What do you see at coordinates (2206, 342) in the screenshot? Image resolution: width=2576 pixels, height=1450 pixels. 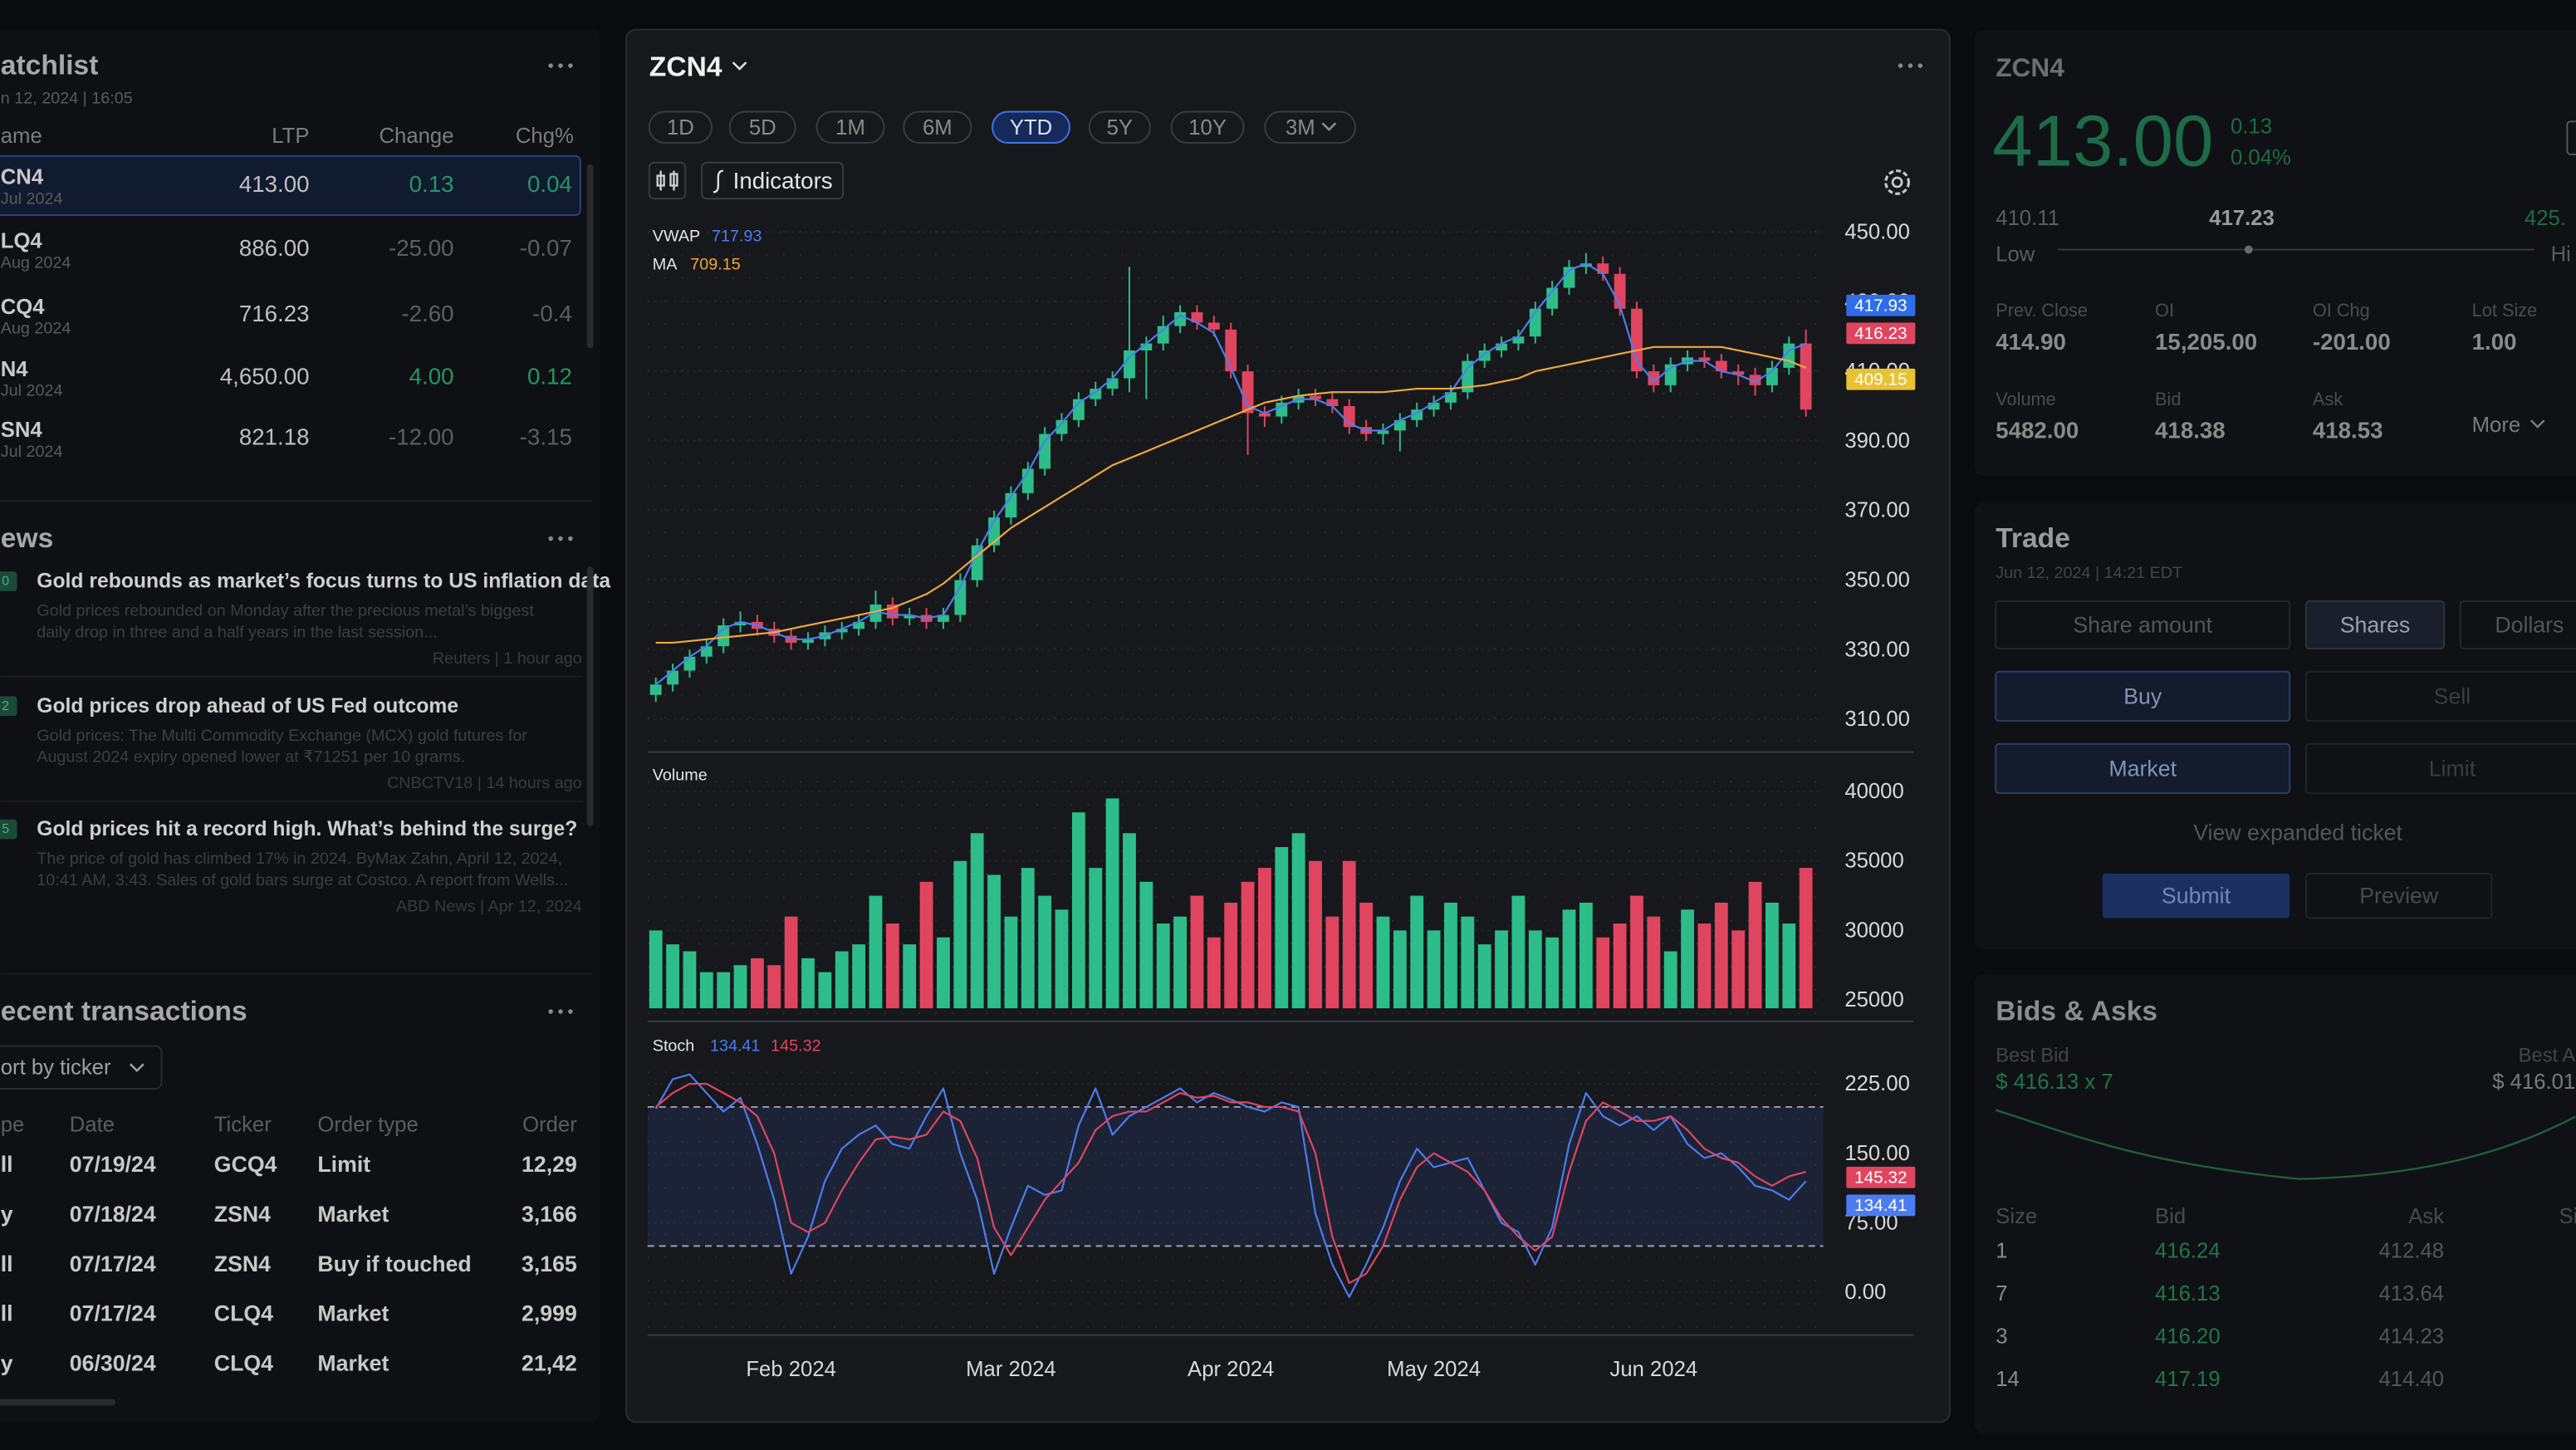 I see `stat-value: 15,205.00` at bounding box center [2206, 342].